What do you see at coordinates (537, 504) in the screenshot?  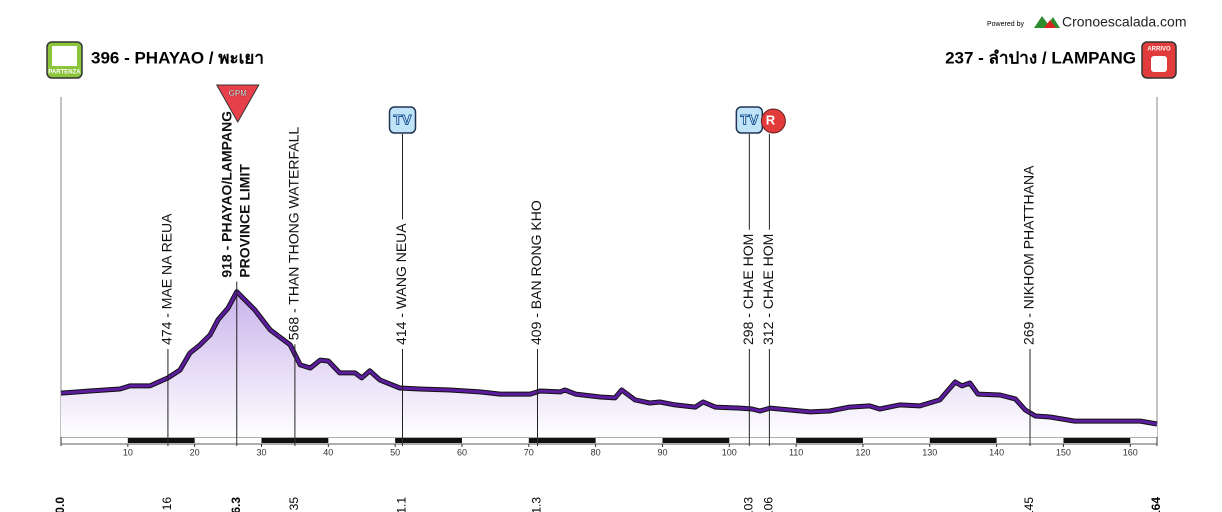 I see `km-label: 71.3` at bounding box center [537, 504].